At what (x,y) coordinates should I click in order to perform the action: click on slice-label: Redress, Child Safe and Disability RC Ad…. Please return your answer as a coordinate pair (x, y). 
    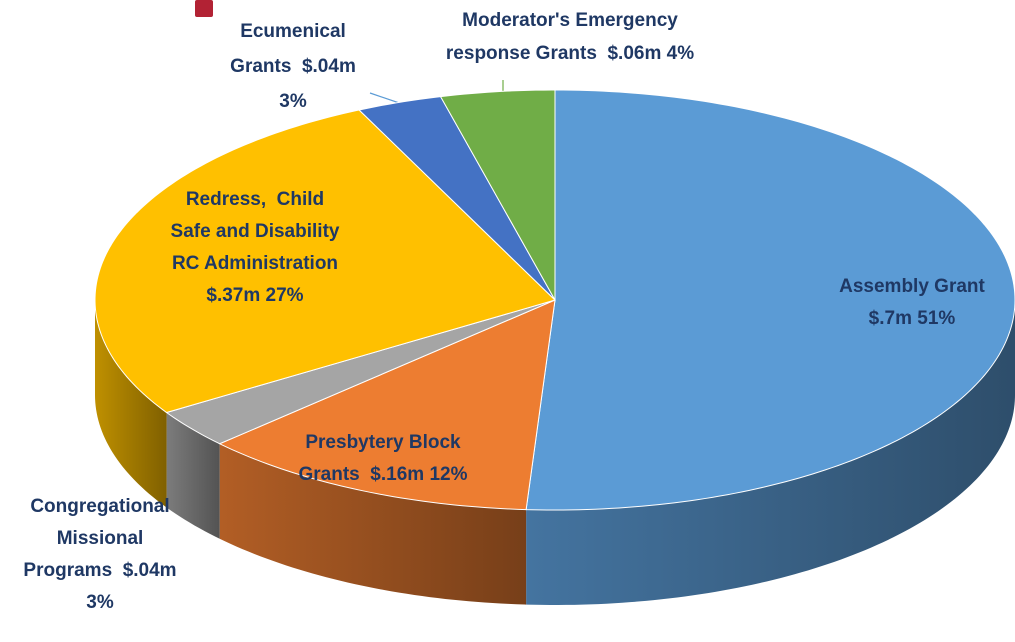
    Looking at the image, I should click on (255, 247).